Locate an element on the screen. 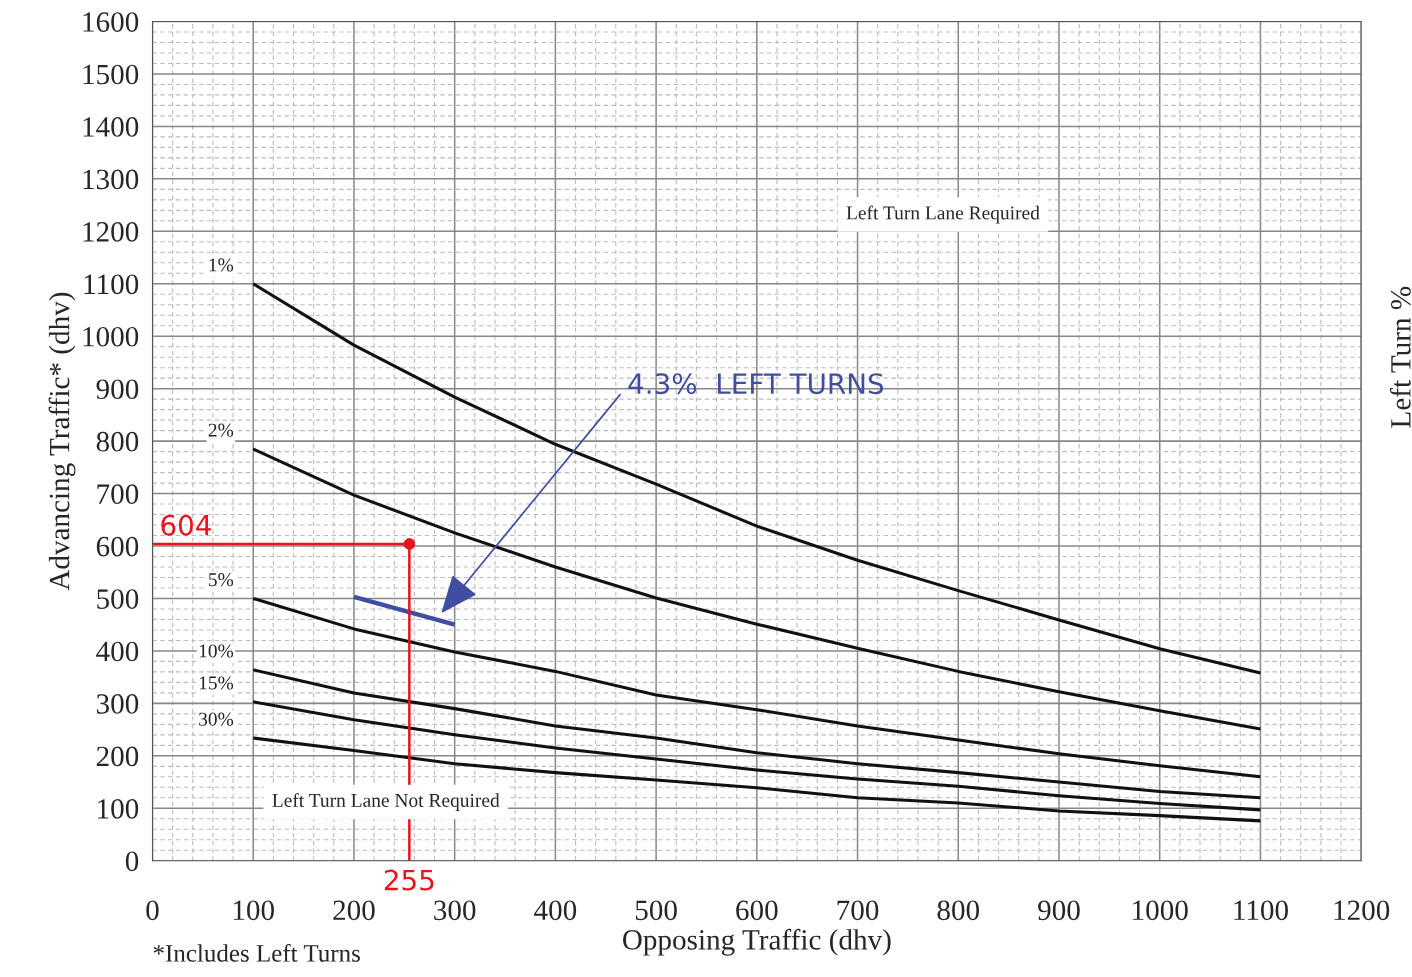  y-tick-label: 400 is located at coordinates (117, 651).